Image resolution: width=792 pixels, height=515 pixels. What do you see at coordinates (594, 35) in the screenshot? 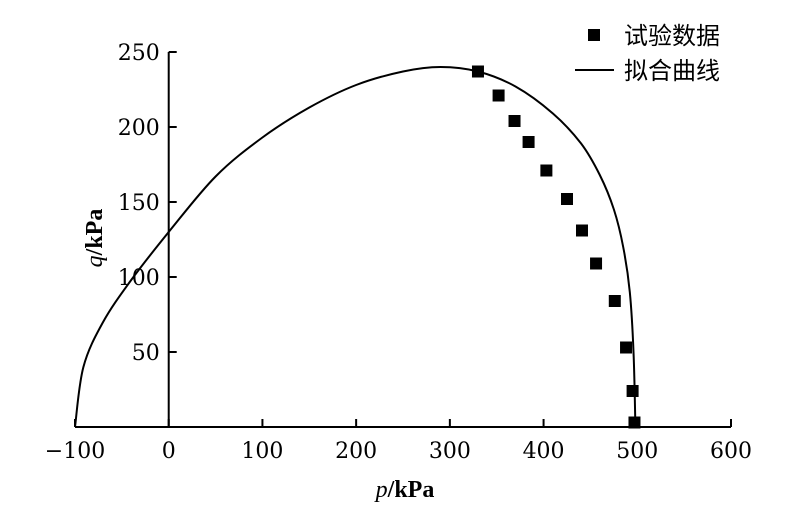
I see `legend-marker-square` at bounding box center [594, 35].